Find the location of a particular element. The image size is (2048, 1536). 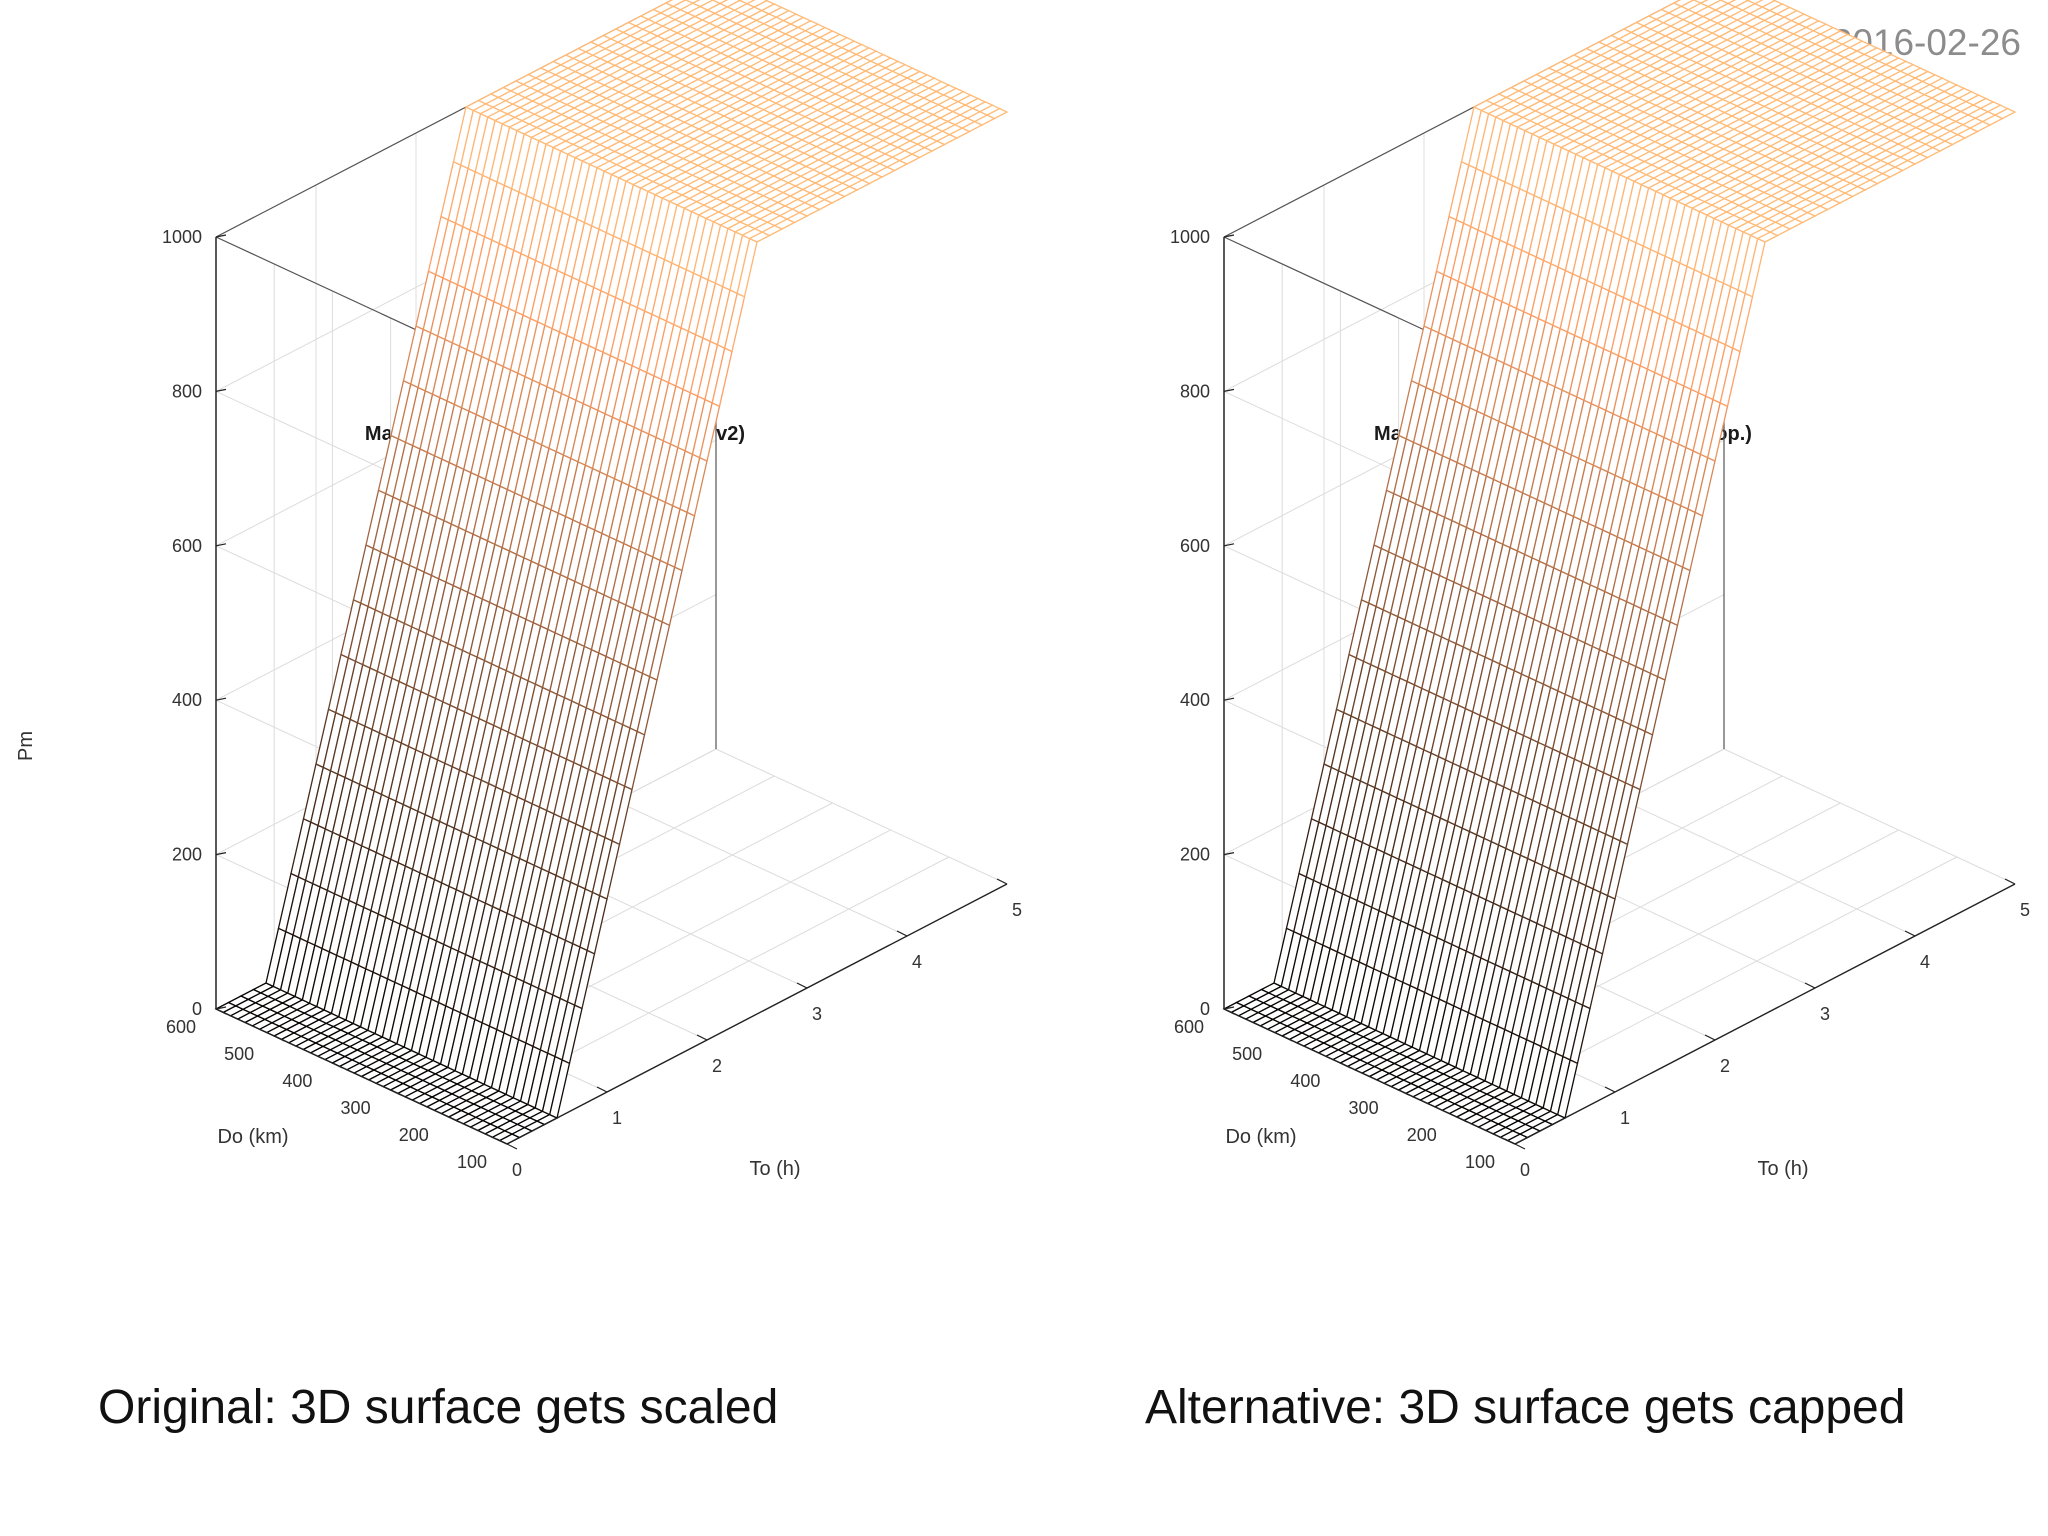

caption-original: Original: 3D surface gets scaled is located at coordinates (438, 1407).